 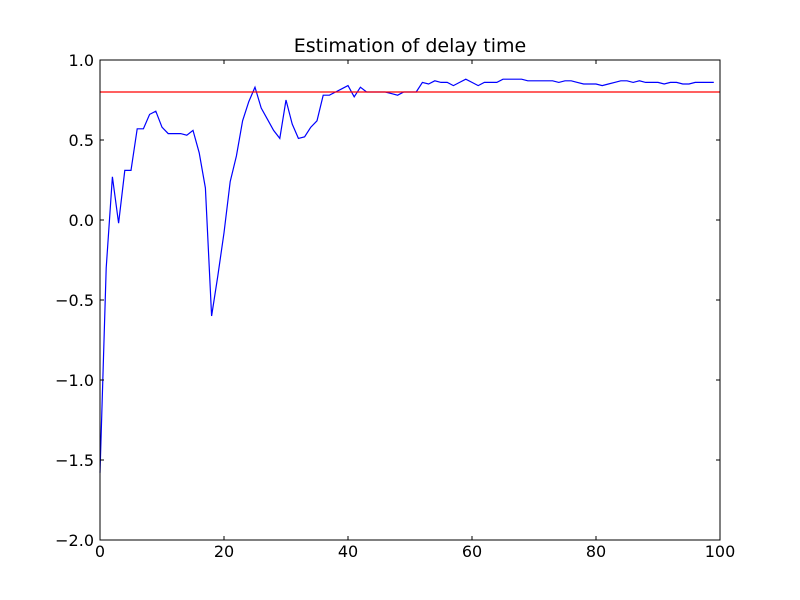 I want to click on x-tick-label: 80, so click(x=596, y=551).